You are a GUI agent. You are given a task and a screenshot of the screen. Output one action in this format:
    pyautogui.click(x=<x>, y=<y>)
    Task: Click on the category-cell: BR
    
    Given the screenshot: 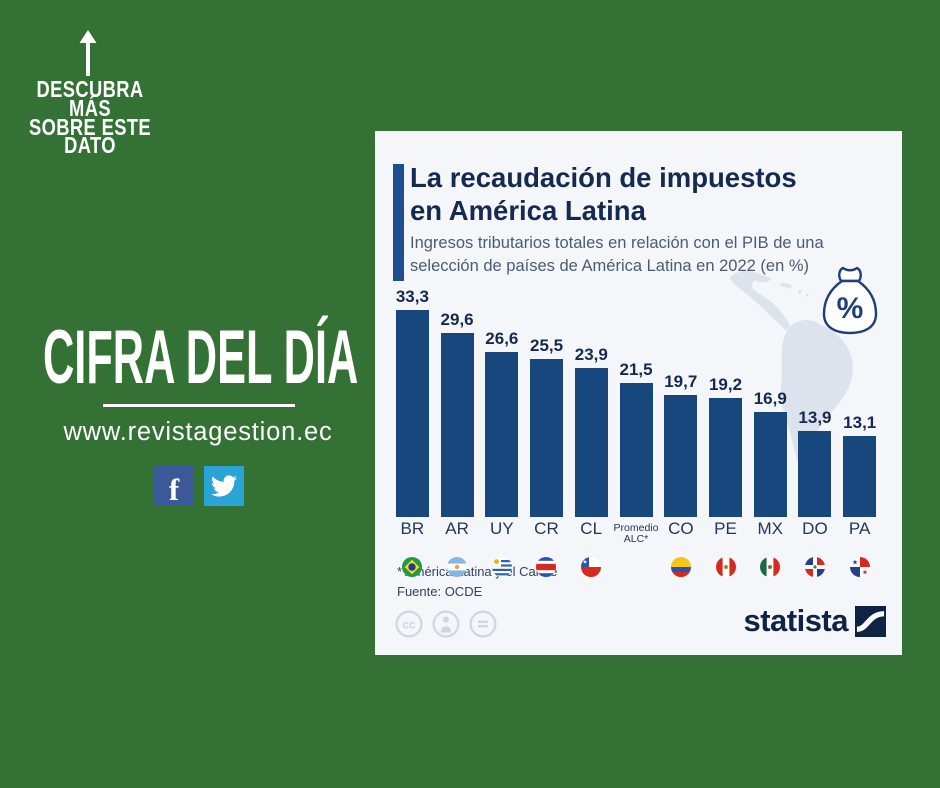 What is the action you would take?
    pyautogui.click(x=412, y=548)
    